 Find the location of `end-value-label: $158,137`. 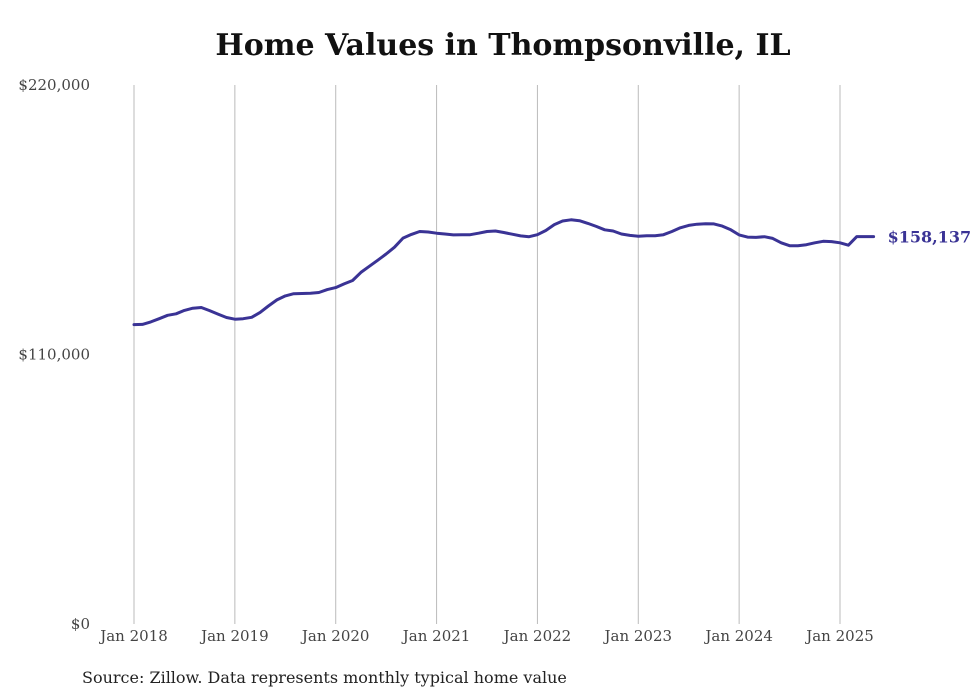

end-value-label: $158,137 is located at coordinates (930, 237).